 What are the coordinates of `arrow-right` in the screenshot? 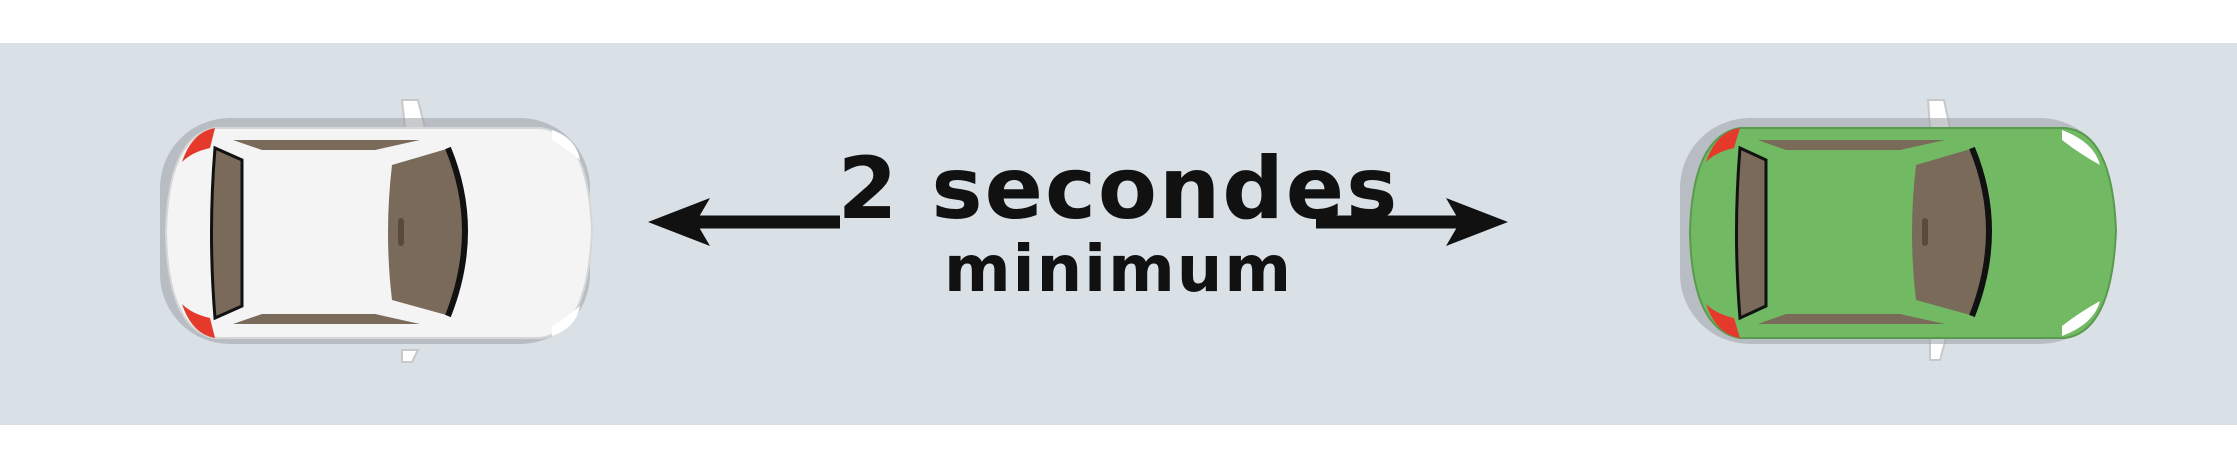 It's located at (1412, 222).